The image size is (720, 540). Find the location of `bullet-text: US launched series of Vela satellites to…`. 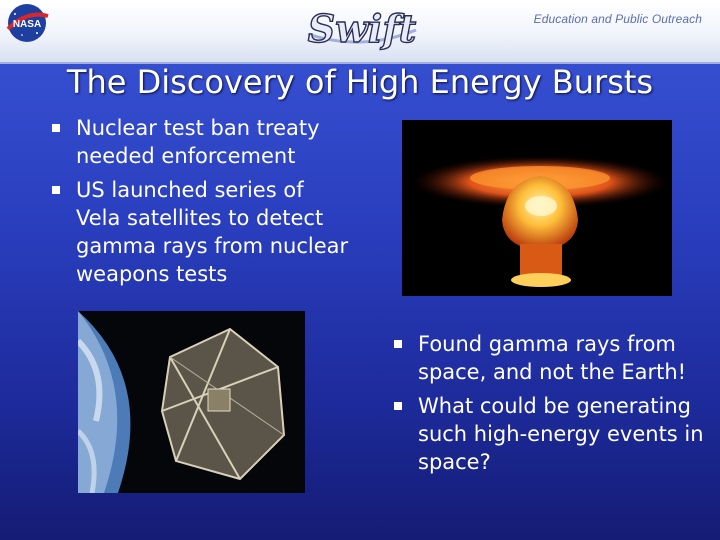

bullet-text: US launched series of Vela satellites to… is located at coordinates (212, 232).